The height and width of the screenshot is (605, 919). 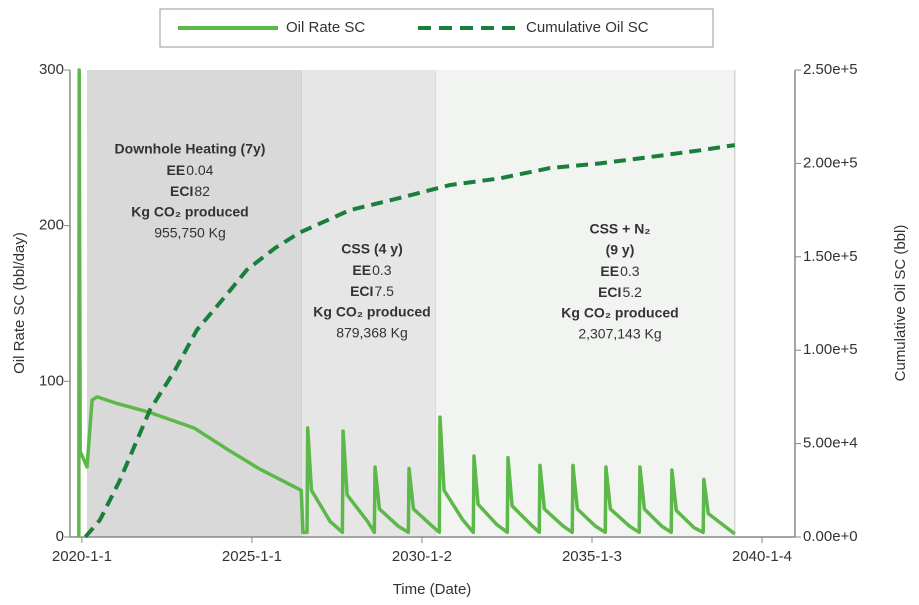 I want to click on metric: ECI5.2, so click(x=620, y=292).